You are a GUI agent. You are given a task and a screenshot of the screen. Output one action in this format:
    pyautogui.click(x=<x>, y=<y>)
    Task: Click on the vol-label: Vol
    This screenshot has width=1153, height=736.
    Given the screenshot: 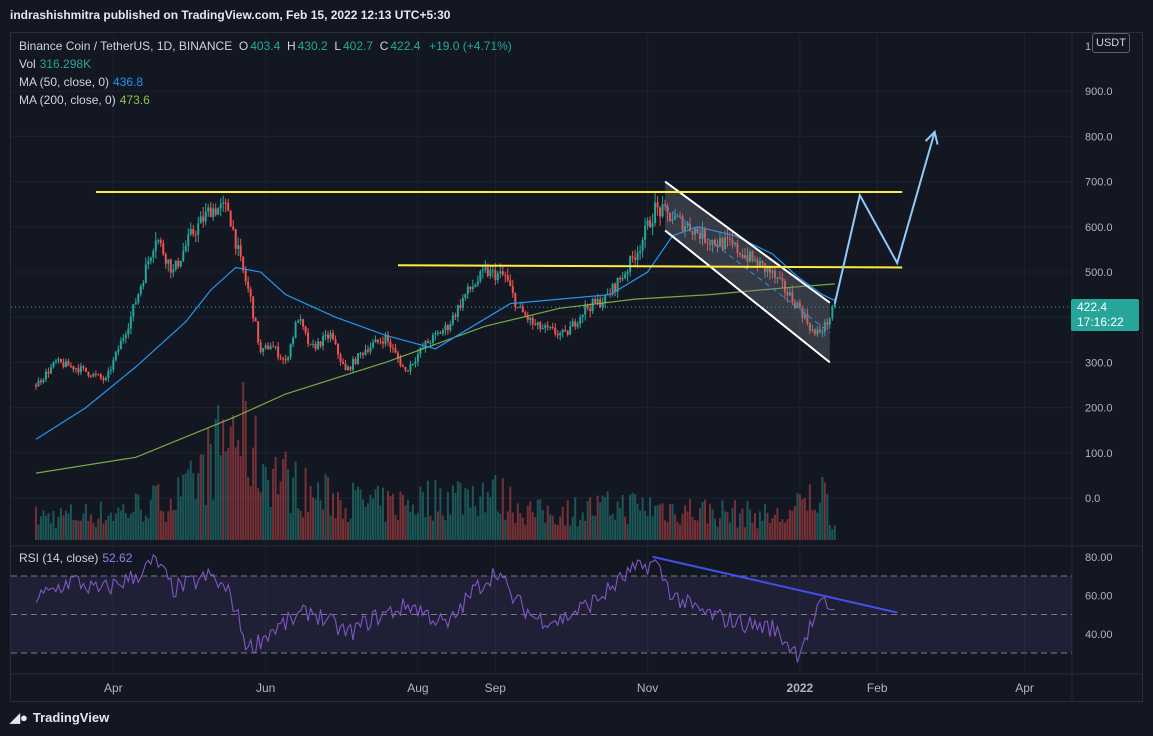 What is the action you would take?
    pyautogui.click(x=27, y=64)
    